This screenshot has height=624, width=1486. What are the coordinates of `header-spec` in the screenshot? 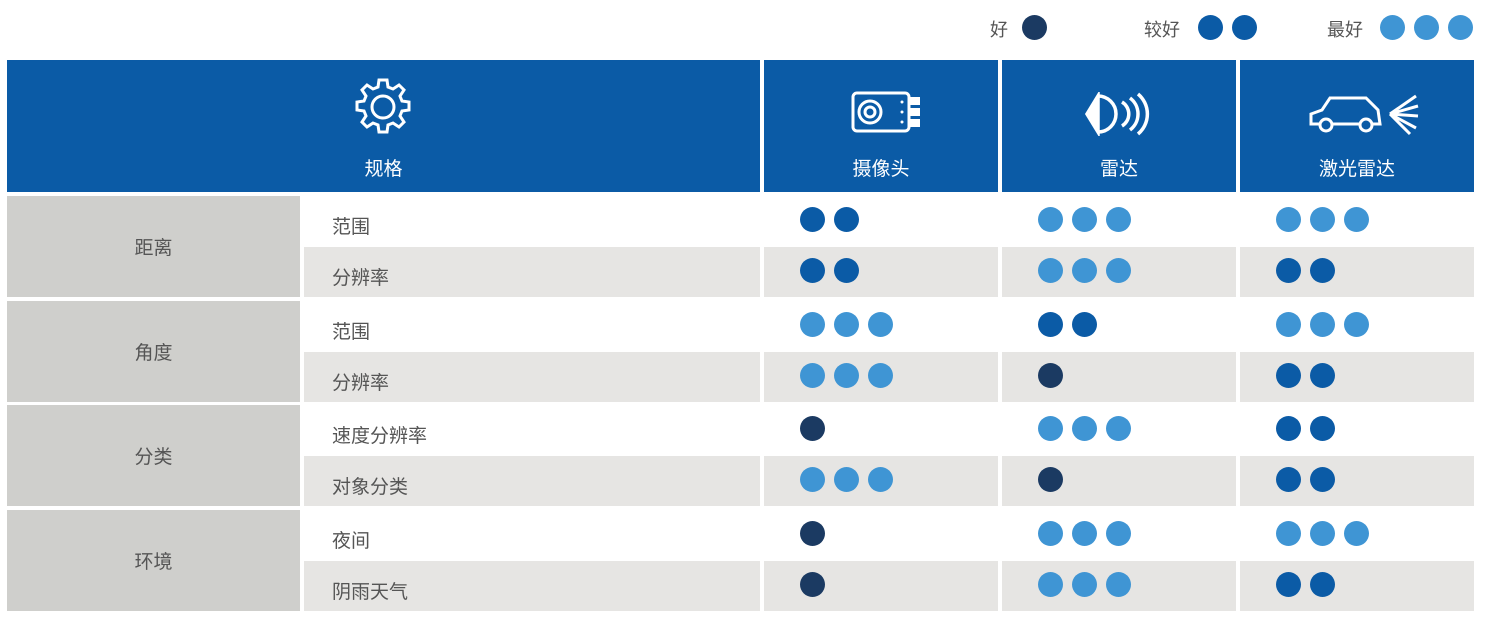 It's located at (383, 126).